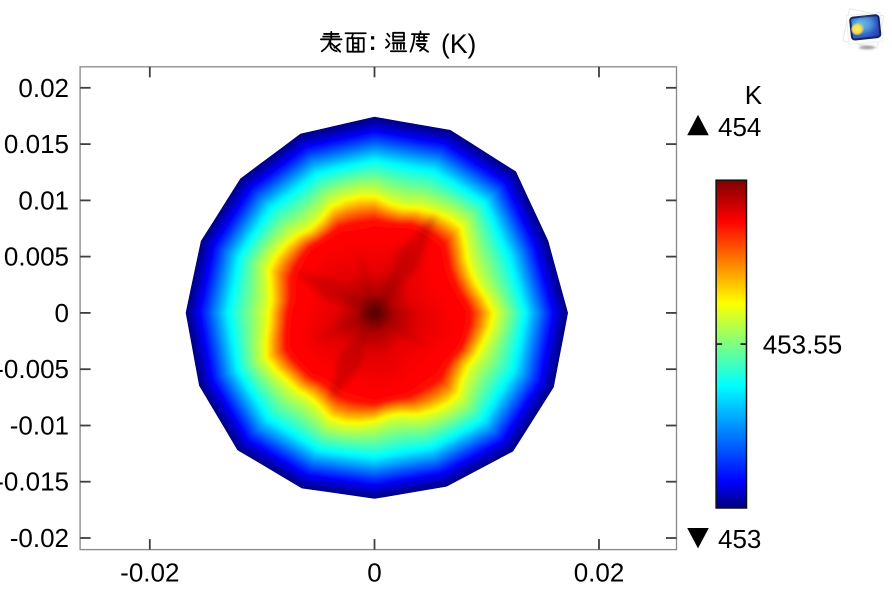 This screenshot has width=892, height=594. I want to click on svg-text: 0.005, so click(36, 257).